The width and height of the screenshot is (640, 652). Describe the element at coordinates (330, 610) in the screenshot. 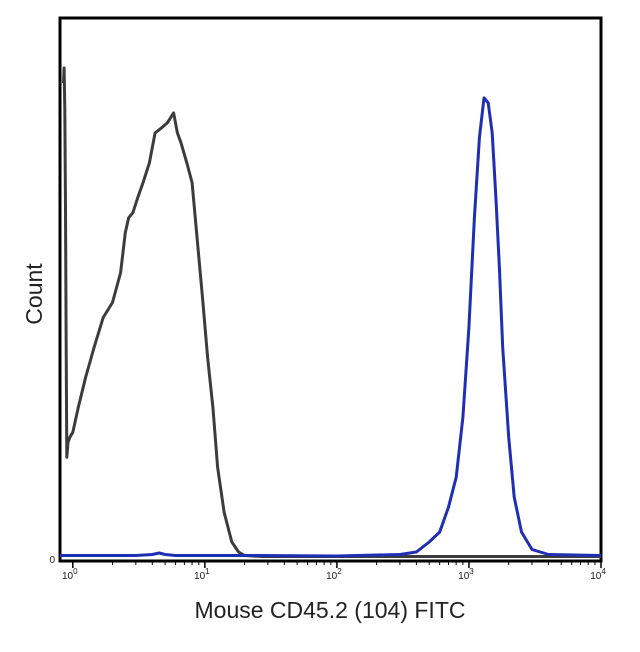

I see `x-axis-title: Mouse CD45.2 (104) FITC` at that location.